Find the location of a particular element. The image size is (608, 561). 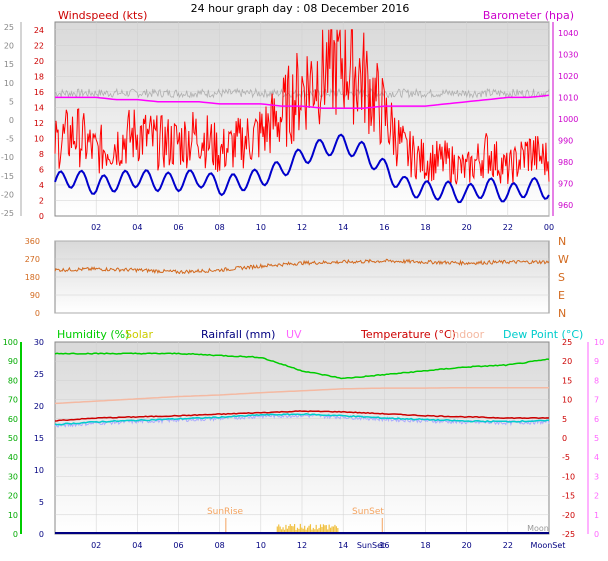

climate-x-tick-12: 12 is located at coordinates (302, 545).